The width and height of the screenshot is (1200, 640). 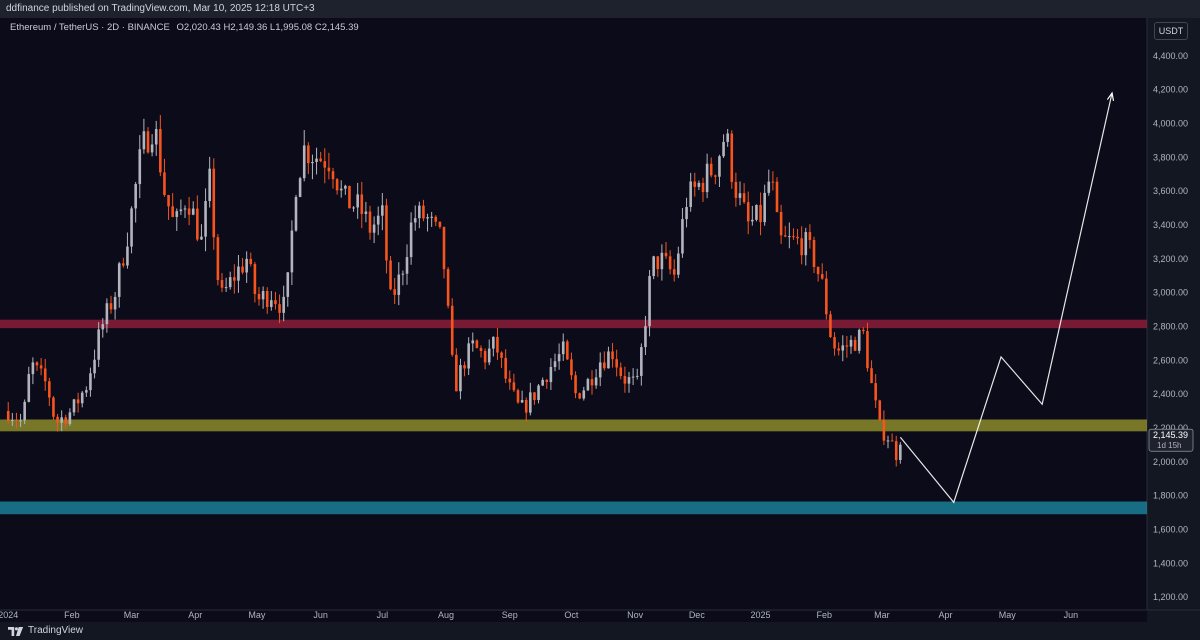 What do you see at coordinates (446, 615) in the screenshot?
I see `time-tick-label: Aug` at bounding box center [446, 615].